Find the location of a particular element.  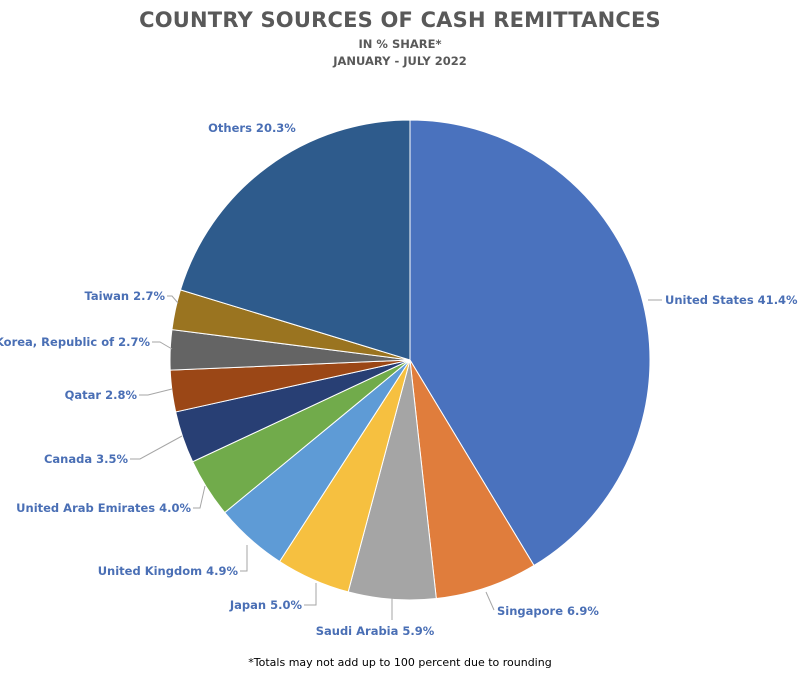

data-label-singapore: Singapore 6.9% is located at coordinates (548, 611).